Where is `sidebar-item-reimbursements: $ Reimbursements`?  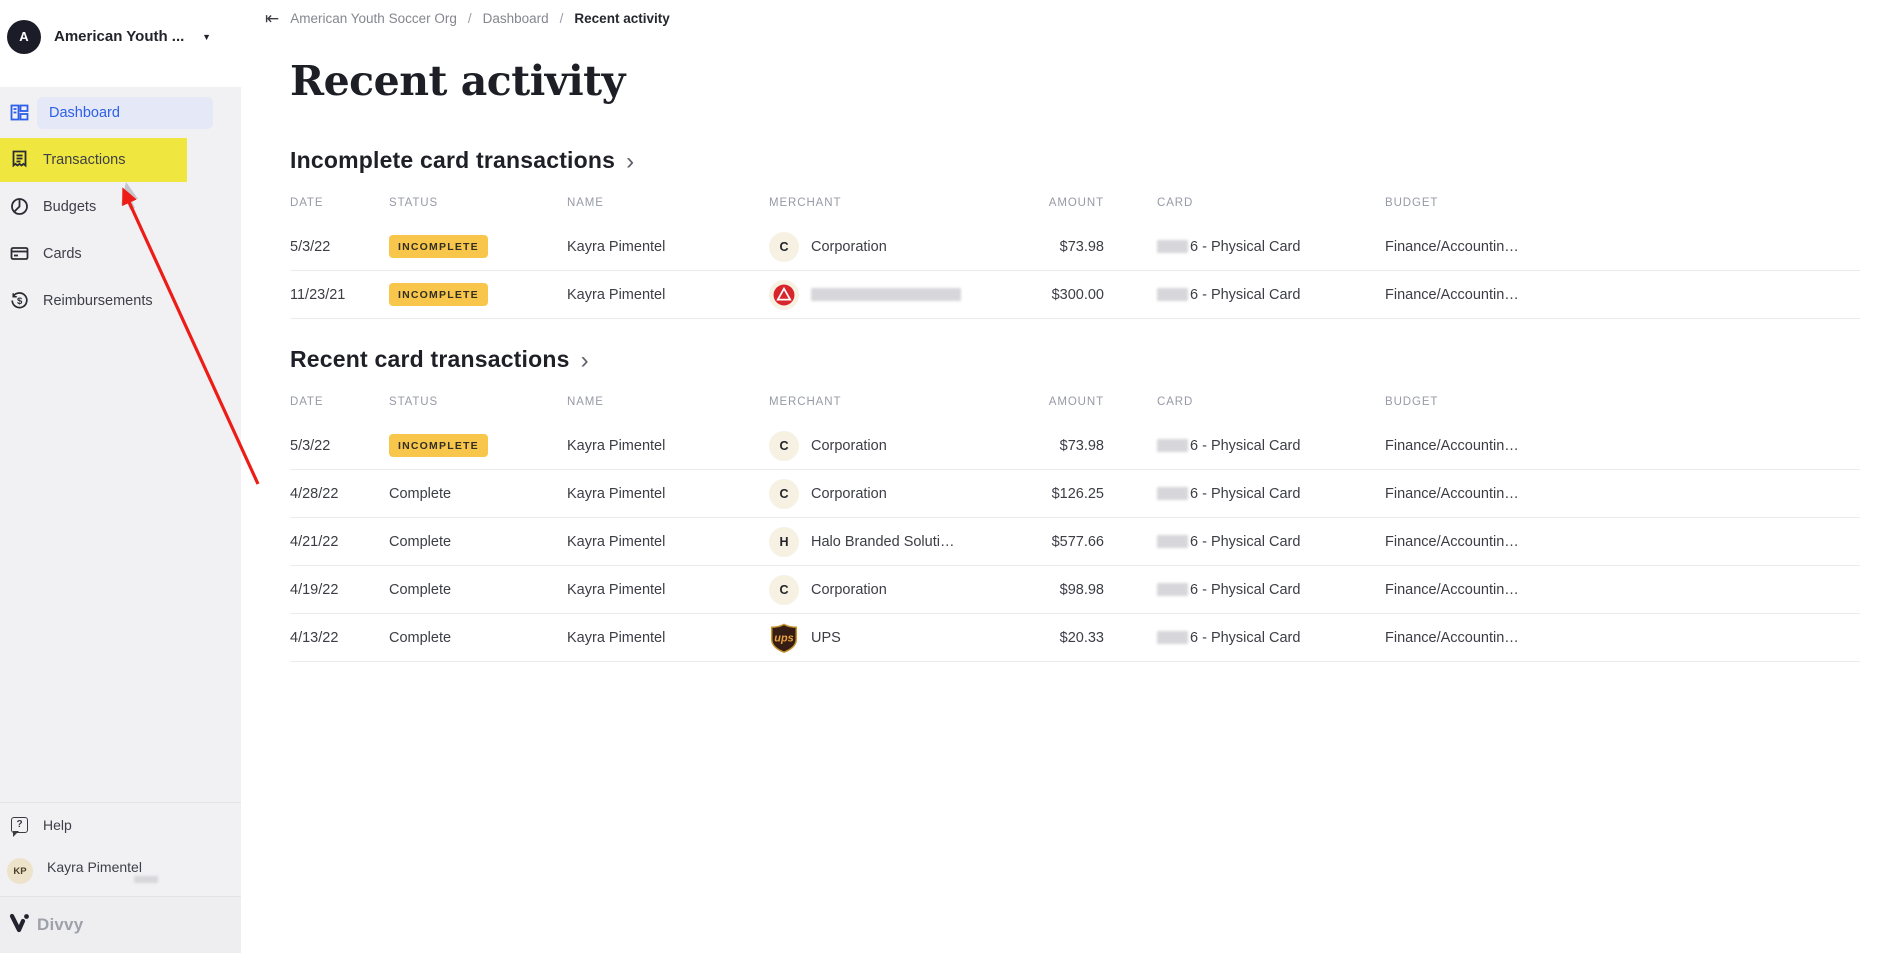
sidebar-item-reimbursements: $ Reimbursements is located at coordinates (120, 300).